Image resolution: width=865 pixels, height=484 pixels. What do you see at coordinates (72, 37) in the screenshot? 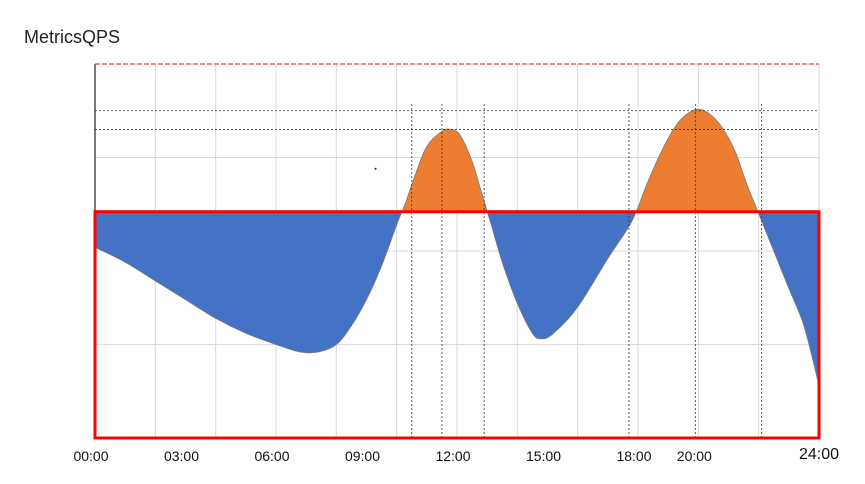
I see `chart-title: MetricsQPS` at bounding box center [72, 37].